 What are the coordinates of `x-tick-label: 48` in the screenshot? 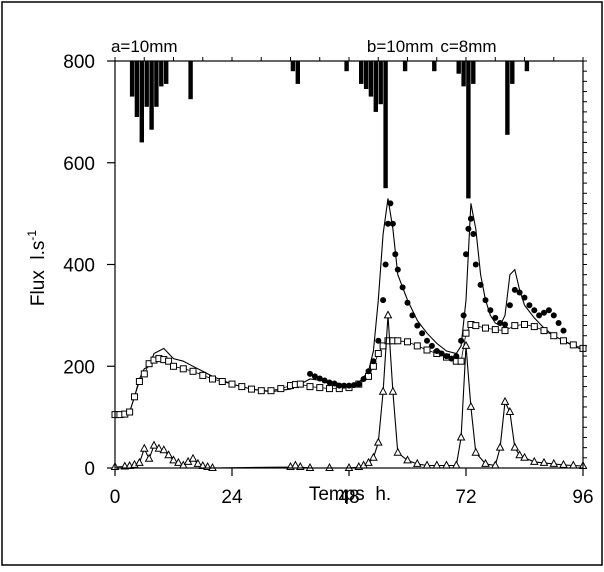 It's located at (348, 497).